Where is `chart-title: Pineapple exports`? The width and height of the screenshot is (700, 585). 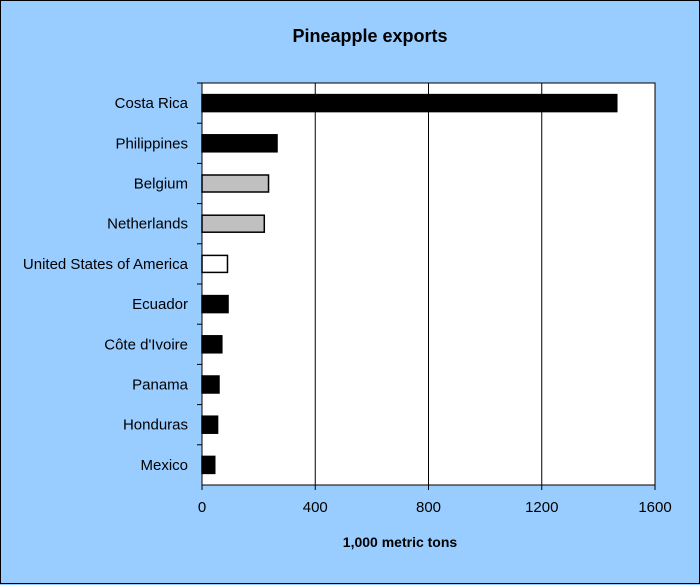
chart-title: Pineapple exports is located at coordinates (369, 36).